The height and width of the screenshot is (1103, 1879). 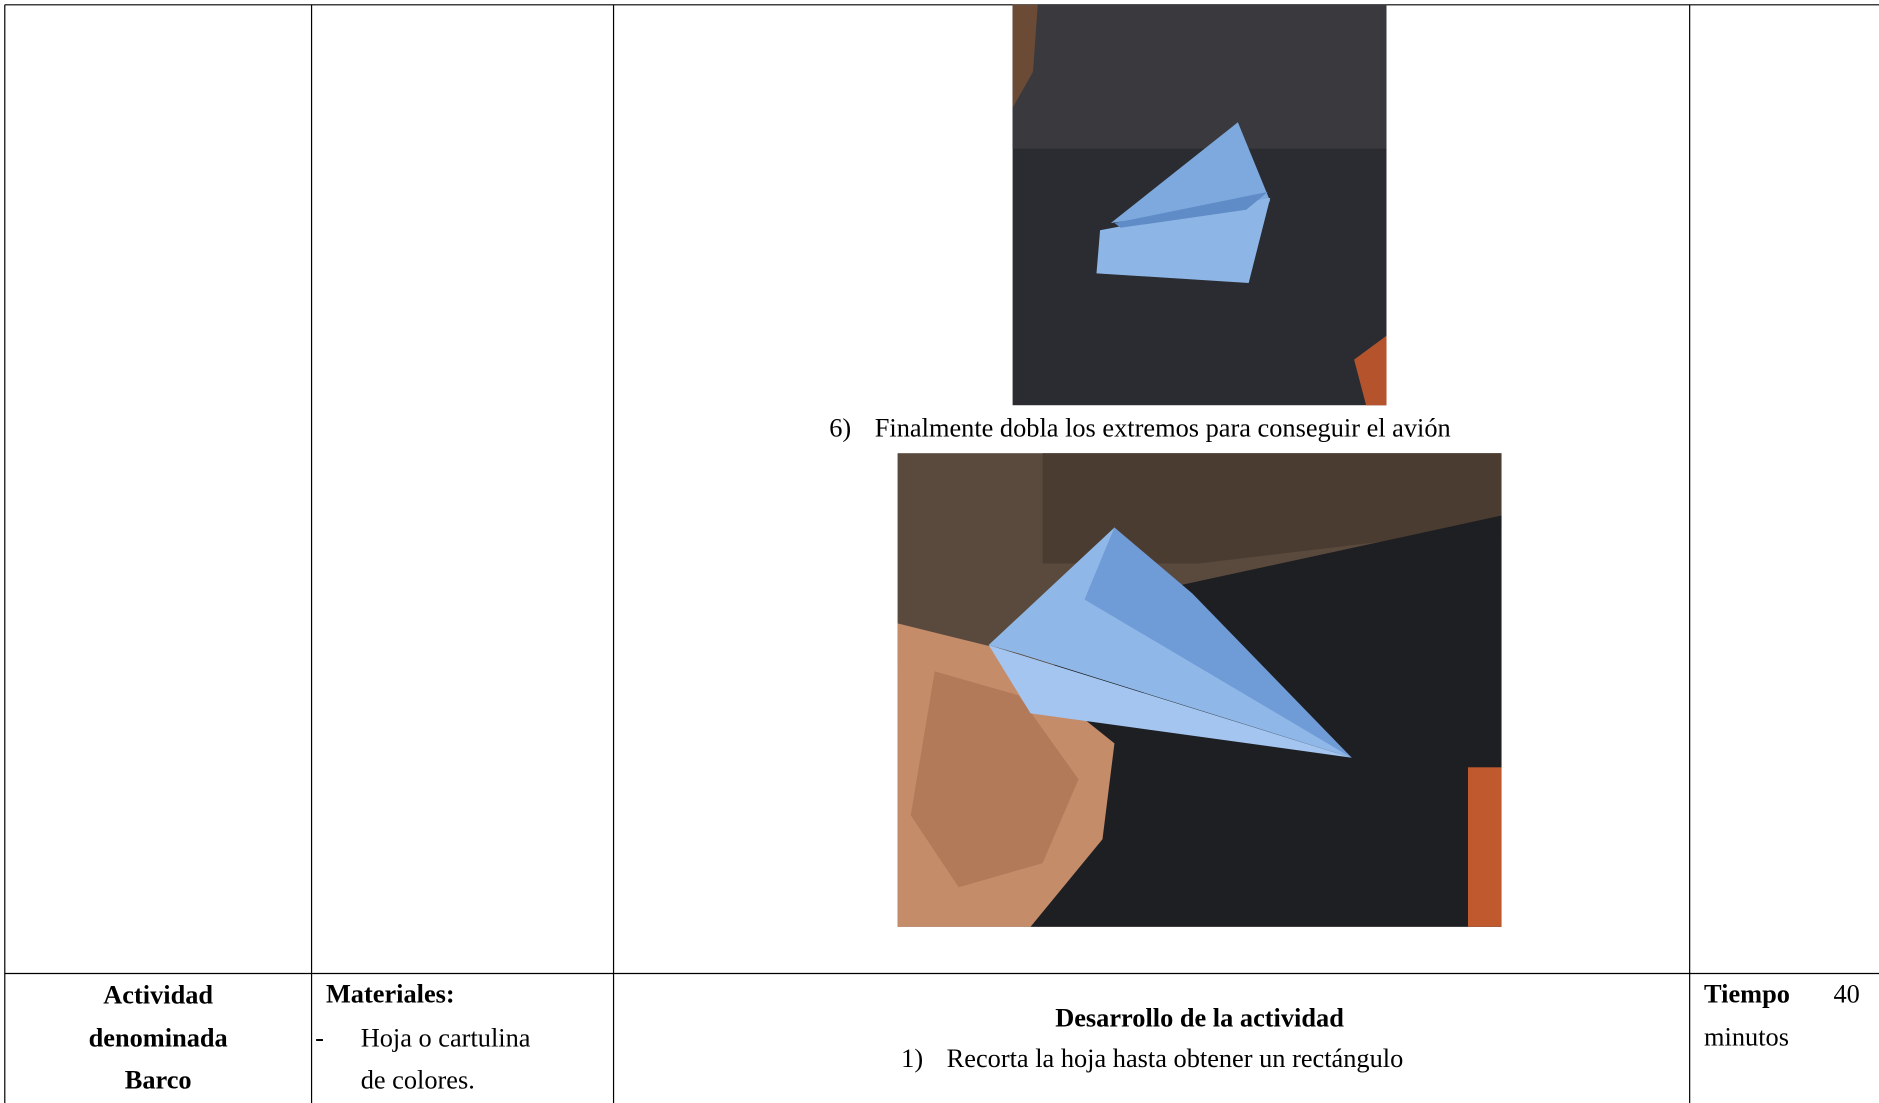 I want to click on time-unit: minutos, so click(x=1746, y=1037).